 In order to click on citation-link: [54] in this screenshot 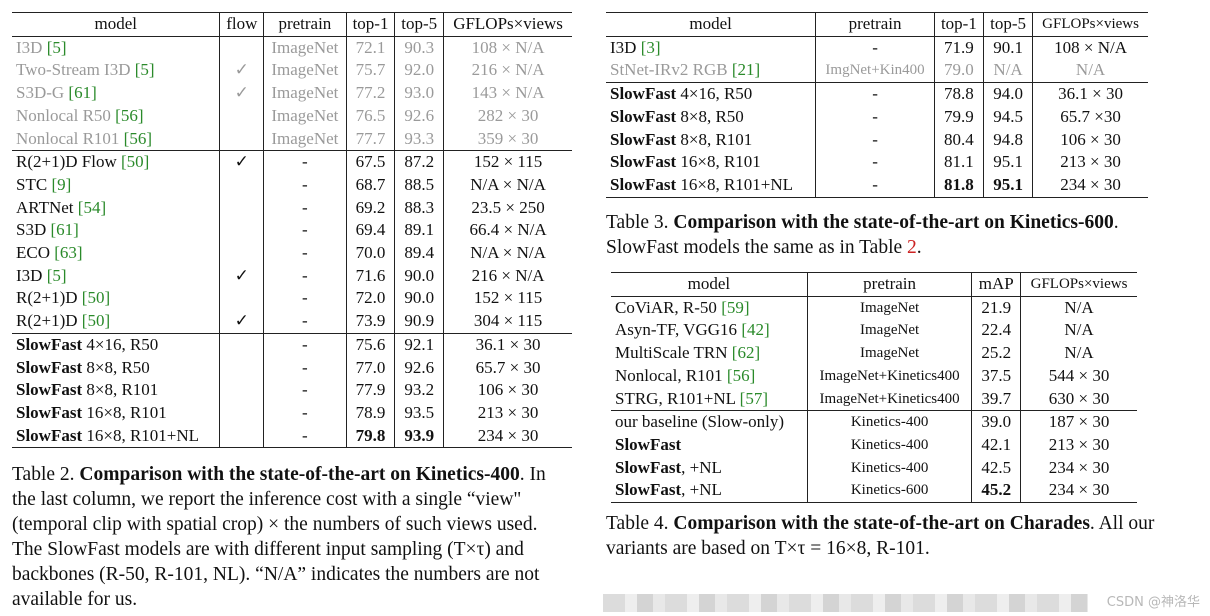, I will do `click(92, 207)`.